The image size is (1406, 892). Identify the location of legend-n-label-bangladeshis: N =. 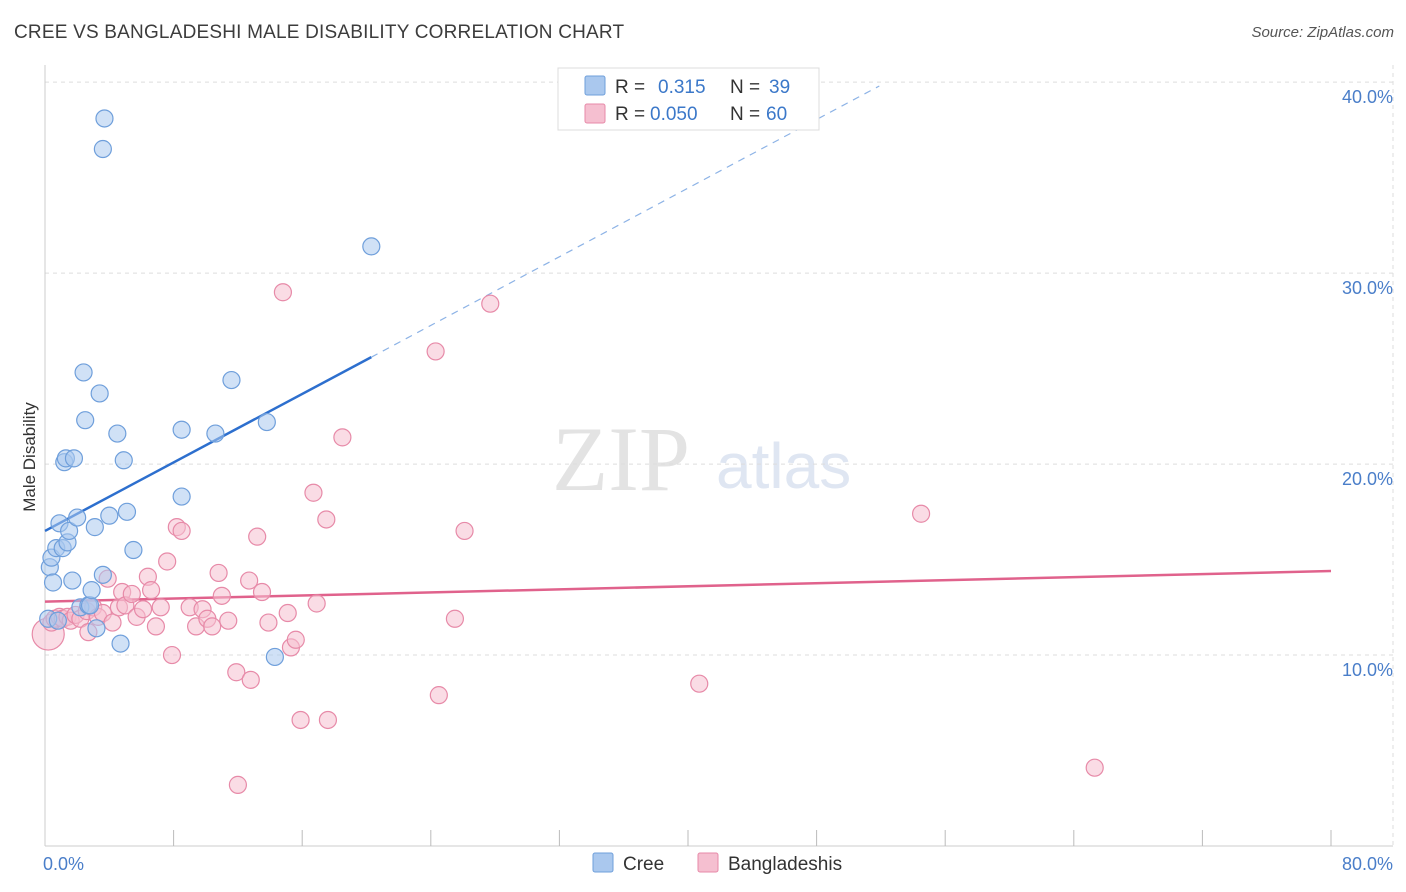
(745, 114).